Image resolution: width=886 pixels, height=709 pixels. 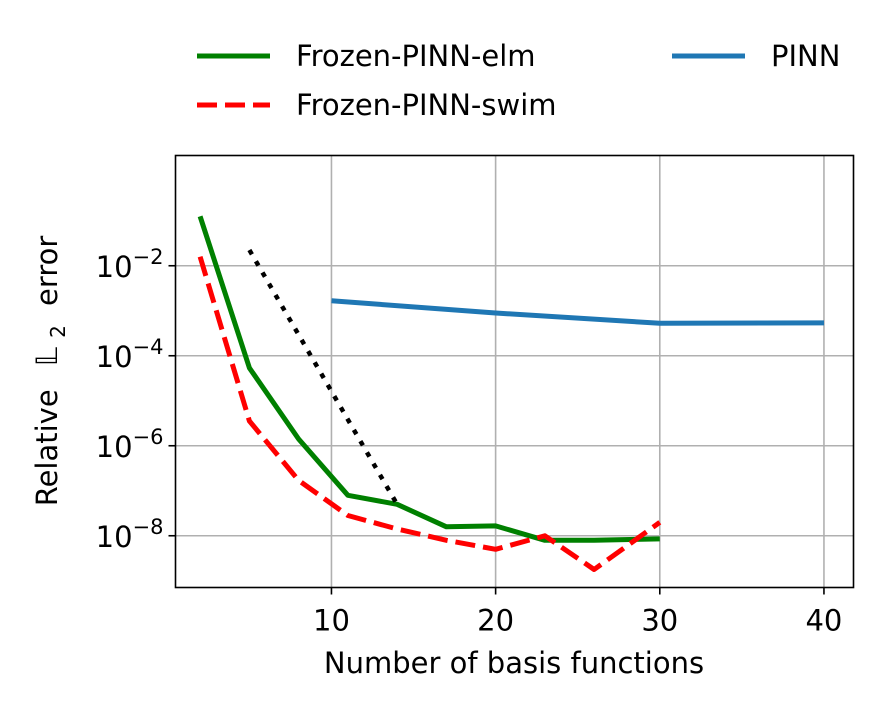 I want to click on legend-label-pinn: PINN, so click(x=805, y=56).